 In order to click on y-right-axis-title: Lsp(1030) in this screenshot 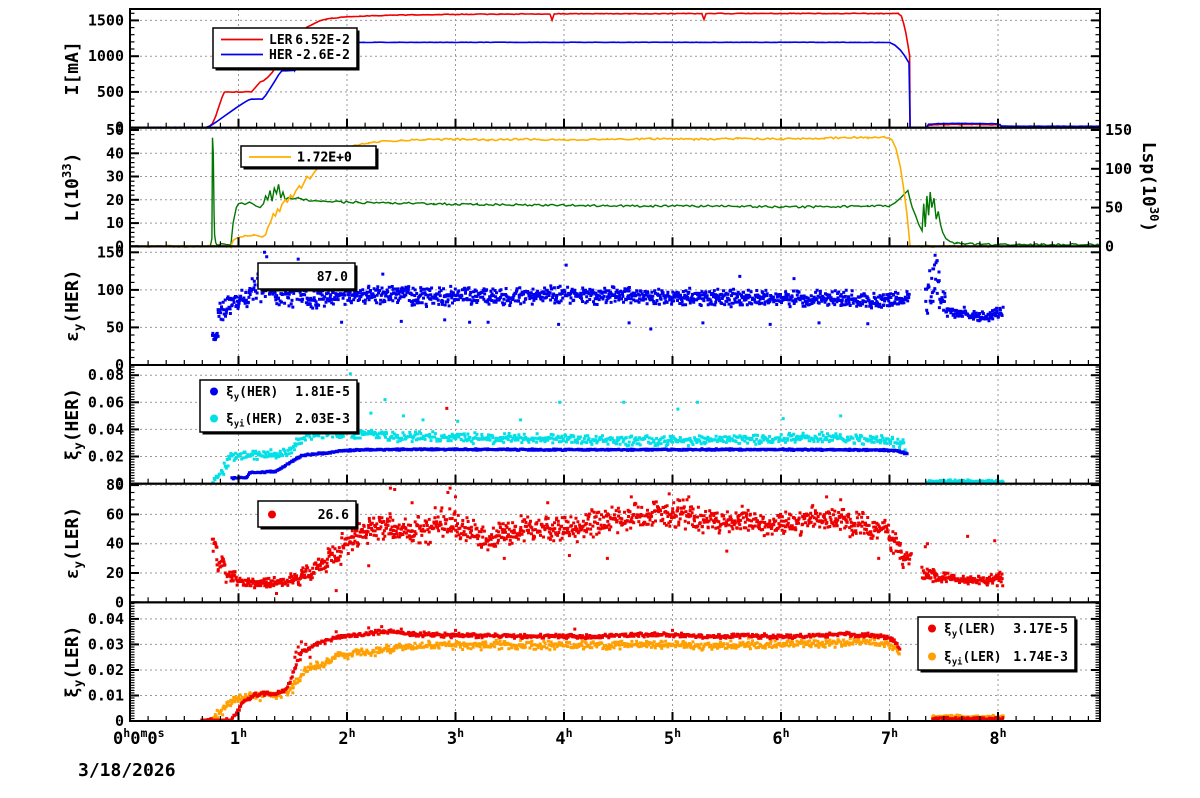, I will do `click(1149, 187)`.